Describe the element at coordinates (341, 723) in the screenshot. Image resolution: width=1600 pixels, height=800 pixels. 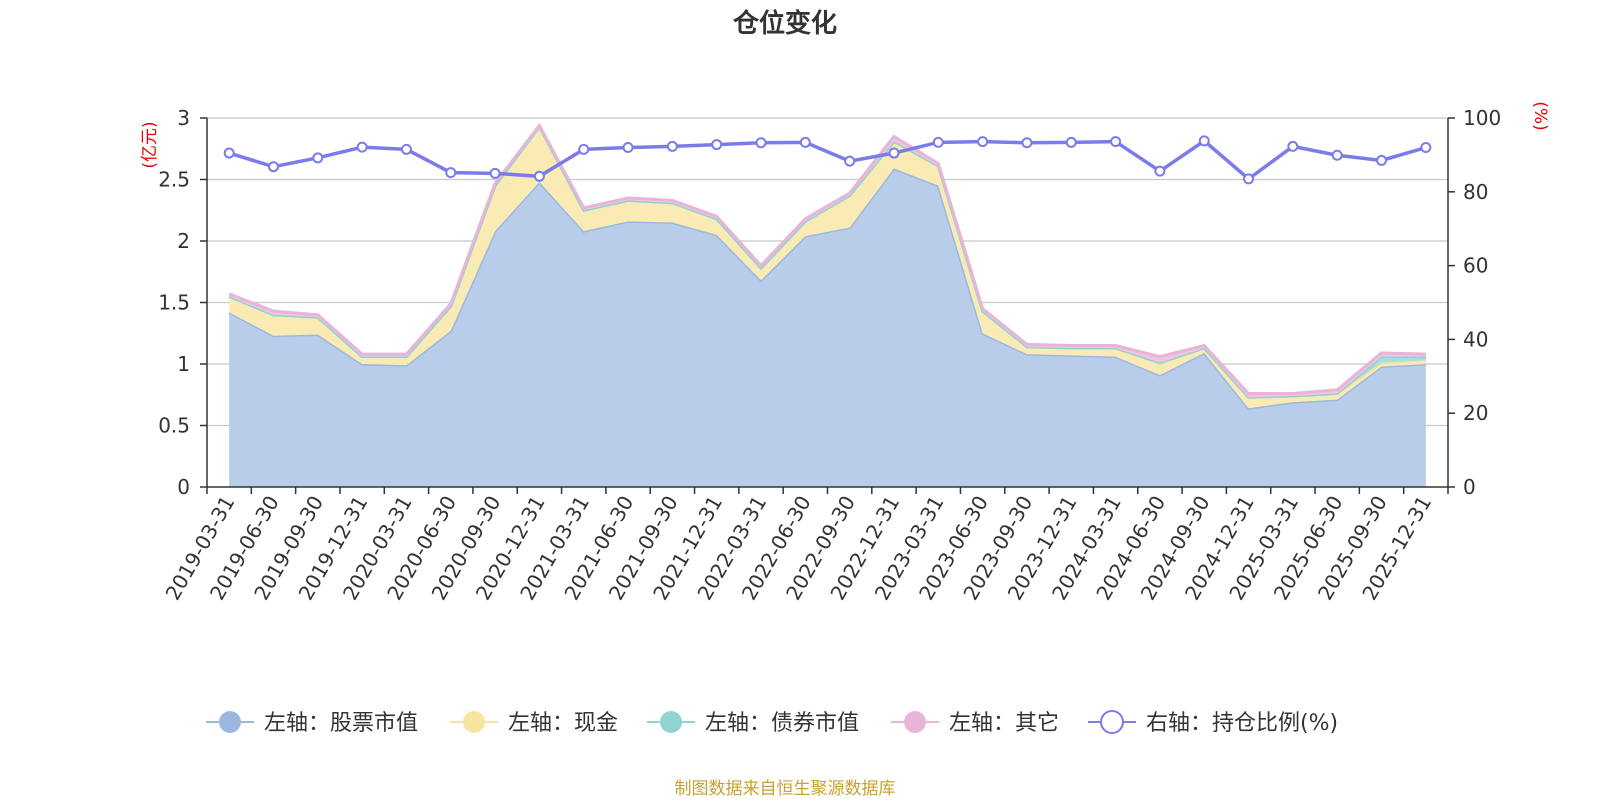
I see `legend-label: 左轴：股票市值` at that location.